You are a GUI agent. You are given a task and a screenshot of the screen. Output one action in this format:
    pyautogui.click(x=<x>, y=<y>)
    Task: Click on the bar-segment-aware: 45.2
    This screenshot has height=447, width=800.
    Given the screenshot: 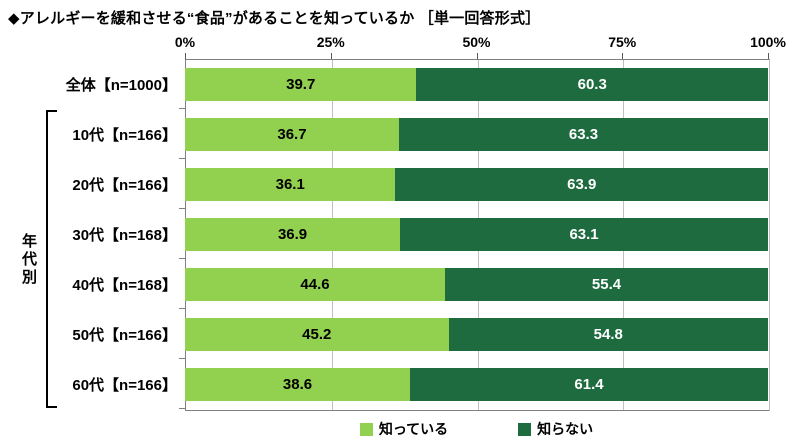 What is the action you would take?
    pyautogui.click(x=317, y=334)
    